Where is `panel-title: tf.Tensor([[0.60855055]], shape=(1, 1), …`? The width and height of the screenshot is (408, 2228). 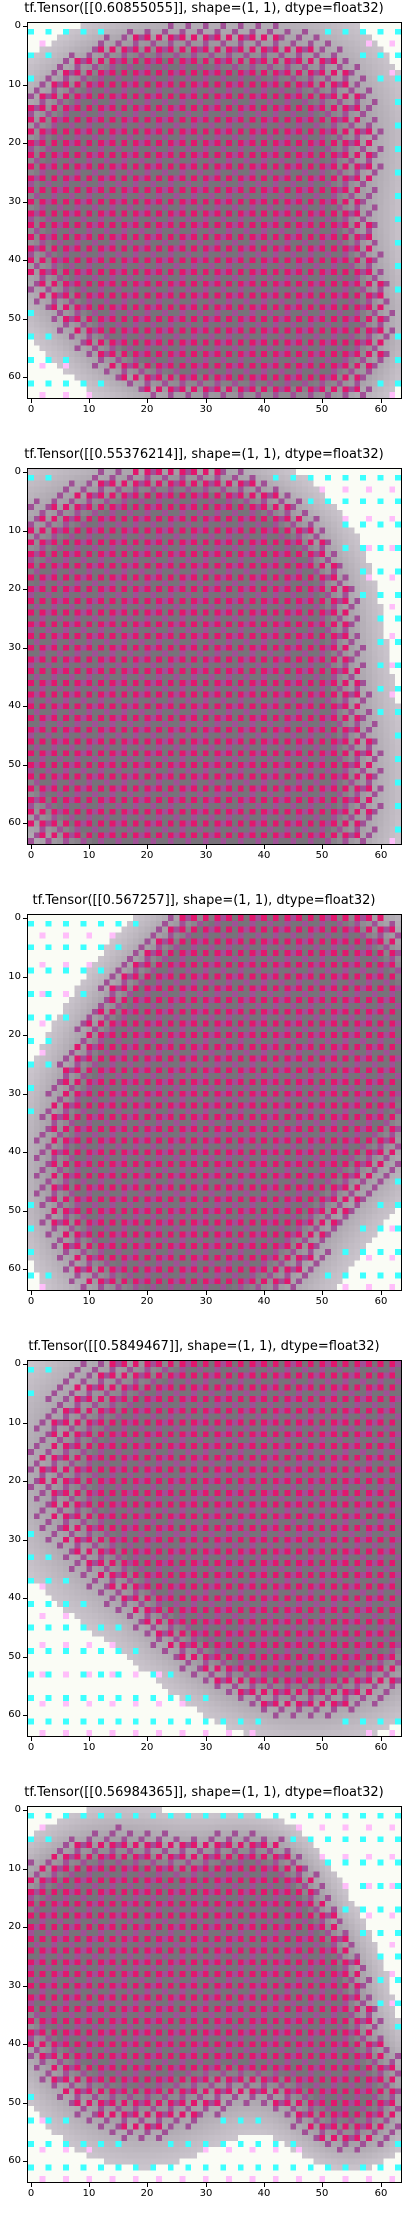
panel-title: tf.Tensor([[0.60855055]], shape=(1, 1), … is located at coordinates (204, 8).